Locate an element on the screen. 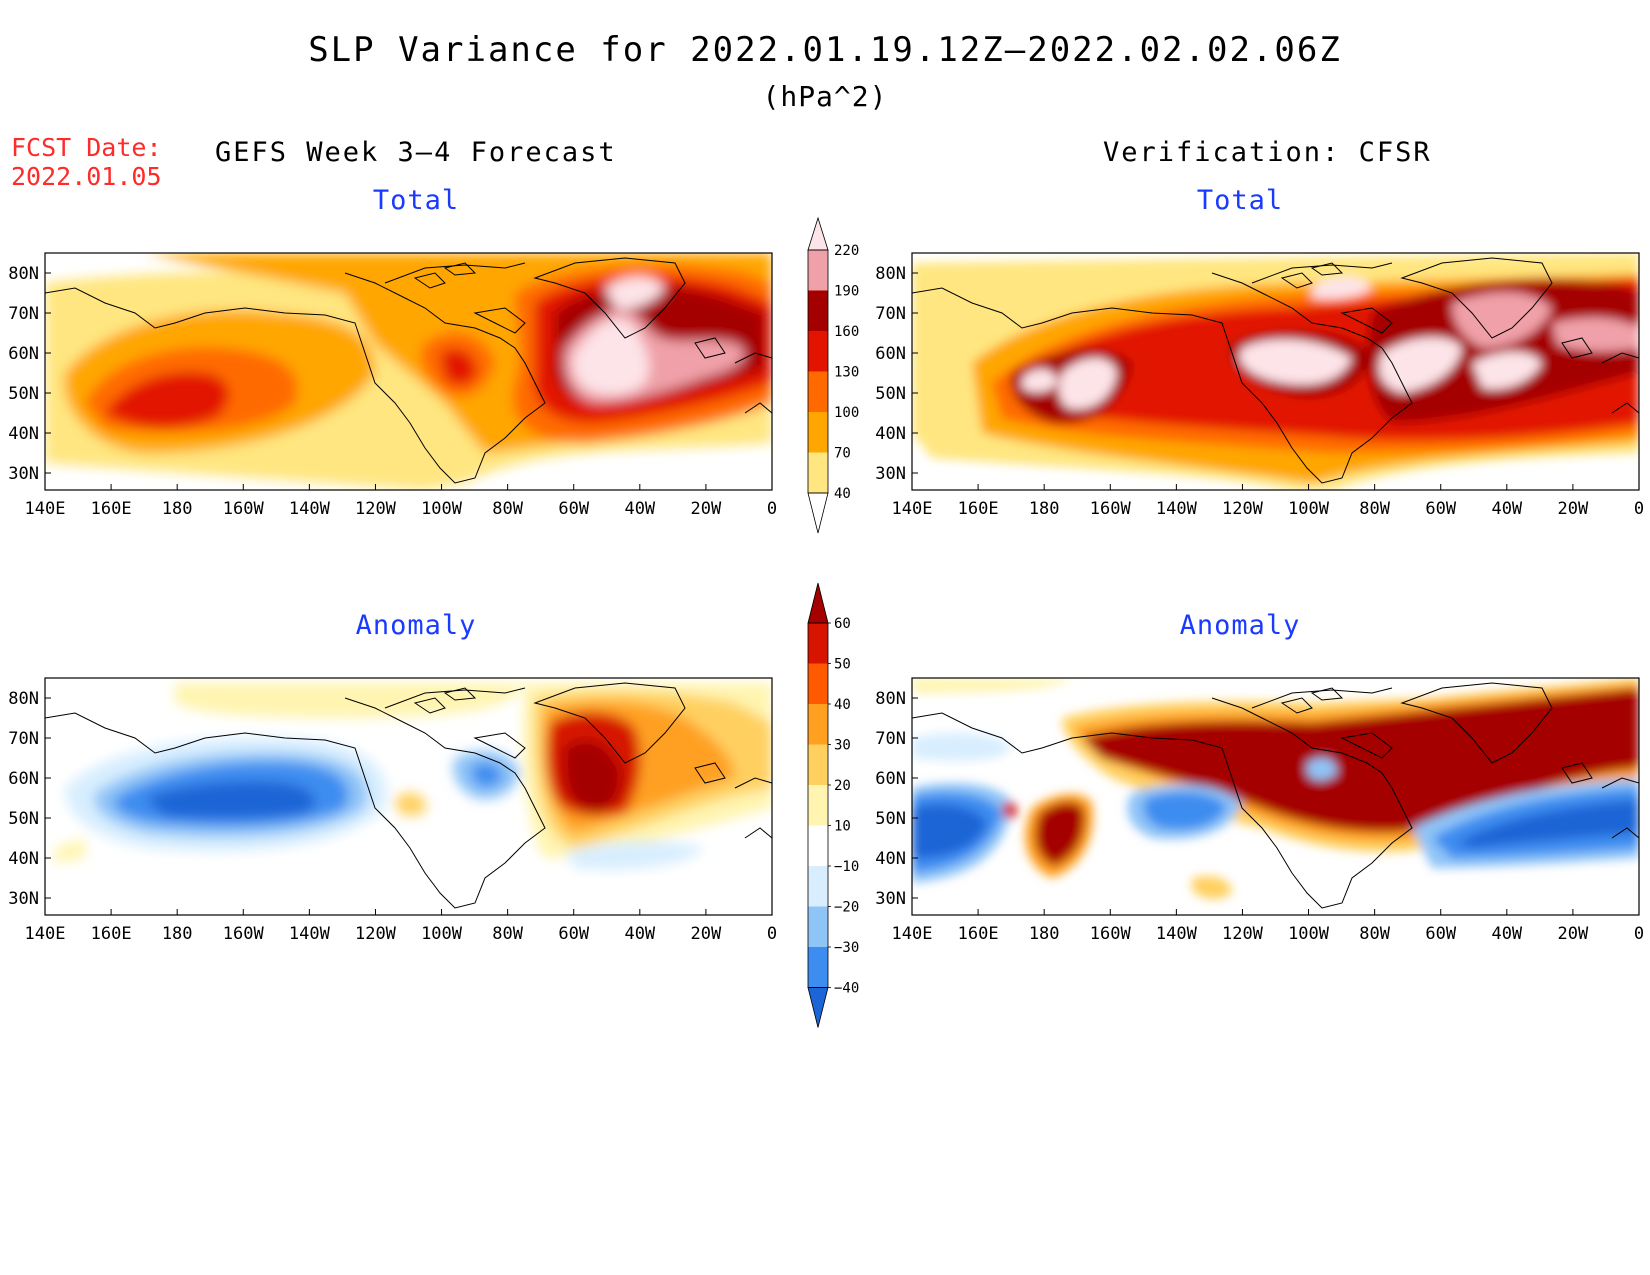 The height and width of the screenshot is (1275, 1650). figure-units: (hPa^2) is located at coordinates (825, 96).